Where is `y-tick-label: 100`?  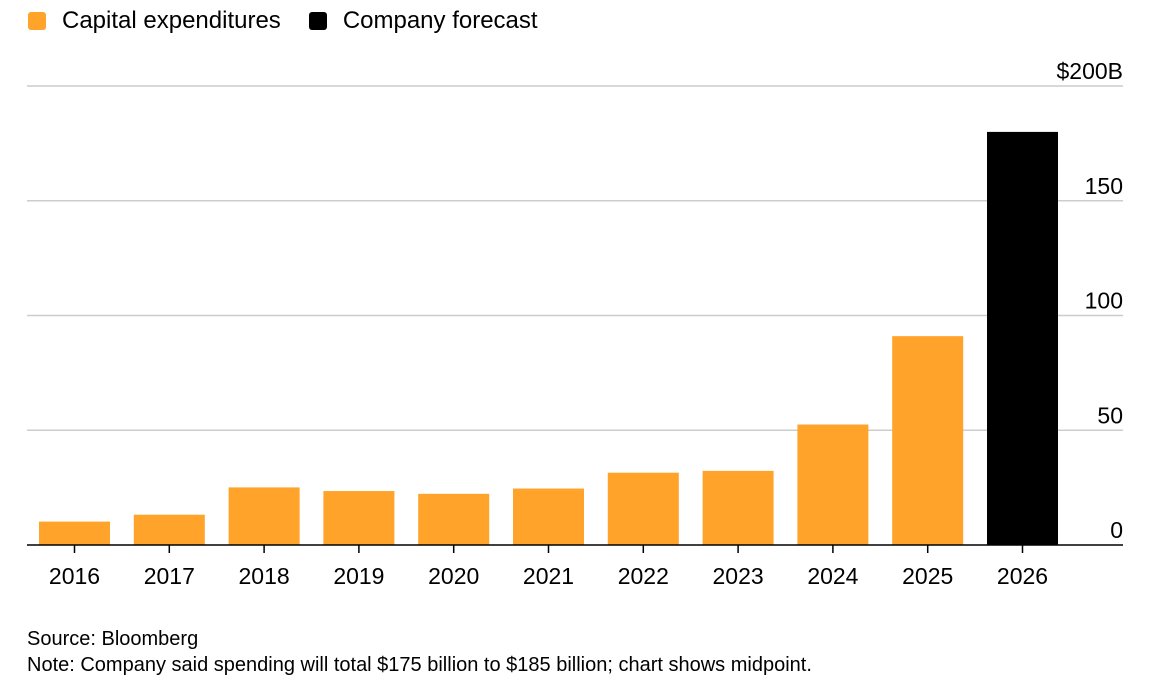
y-tick-label: 100 is located at coordinates (1104, 301).